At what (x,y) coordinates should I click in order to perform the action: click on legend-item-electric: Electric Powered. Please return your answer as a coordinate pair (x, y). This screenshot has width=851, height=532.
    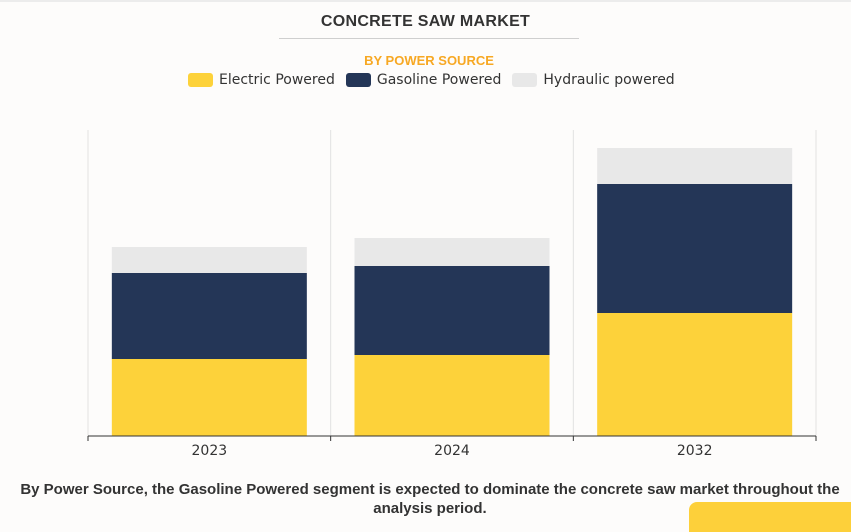
    Looking at the image, I should click on (261, 80).